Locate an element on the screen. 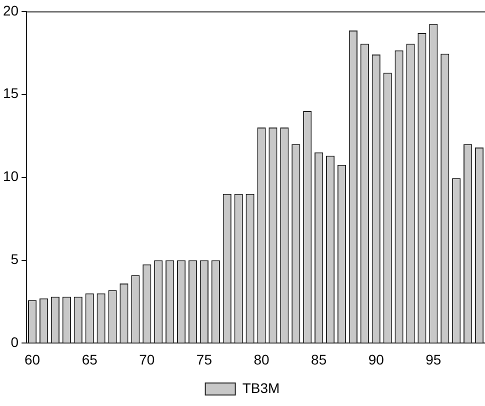 This screenshot has width=485, height=406. x-tick-label: 95 is located at coordinates (434, 359).